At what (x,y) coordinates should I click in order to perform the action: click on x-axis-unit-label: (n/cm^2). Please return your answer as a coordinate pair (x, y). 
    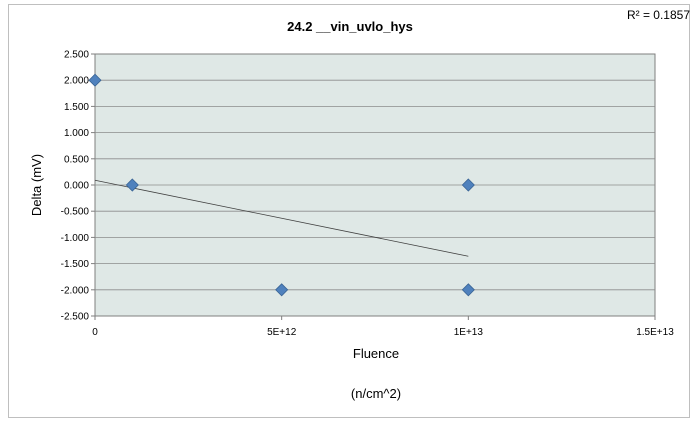
    Looking at the image, I should click on (376, 393).